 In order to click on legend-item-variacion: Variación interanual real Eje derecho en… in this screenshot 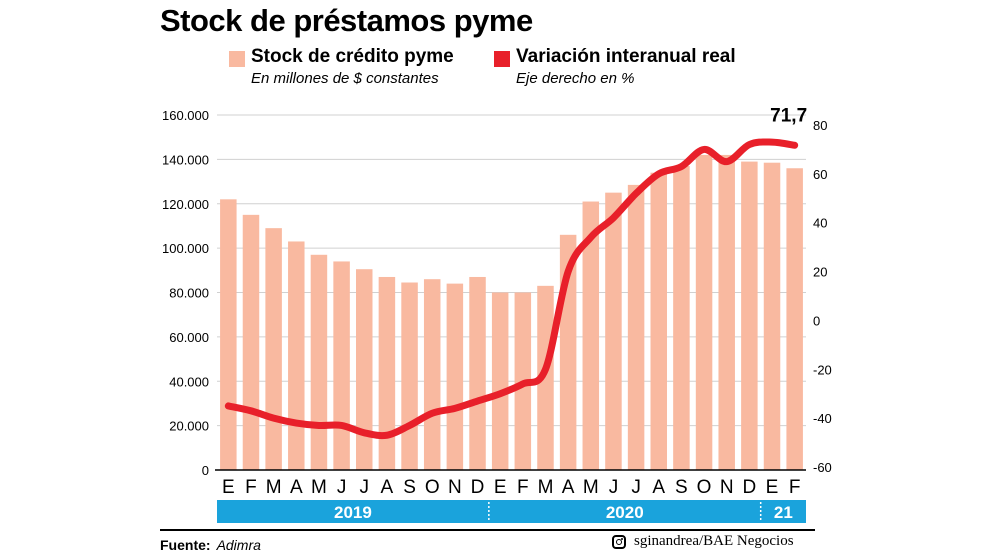, I will do `click(639, 67)`.